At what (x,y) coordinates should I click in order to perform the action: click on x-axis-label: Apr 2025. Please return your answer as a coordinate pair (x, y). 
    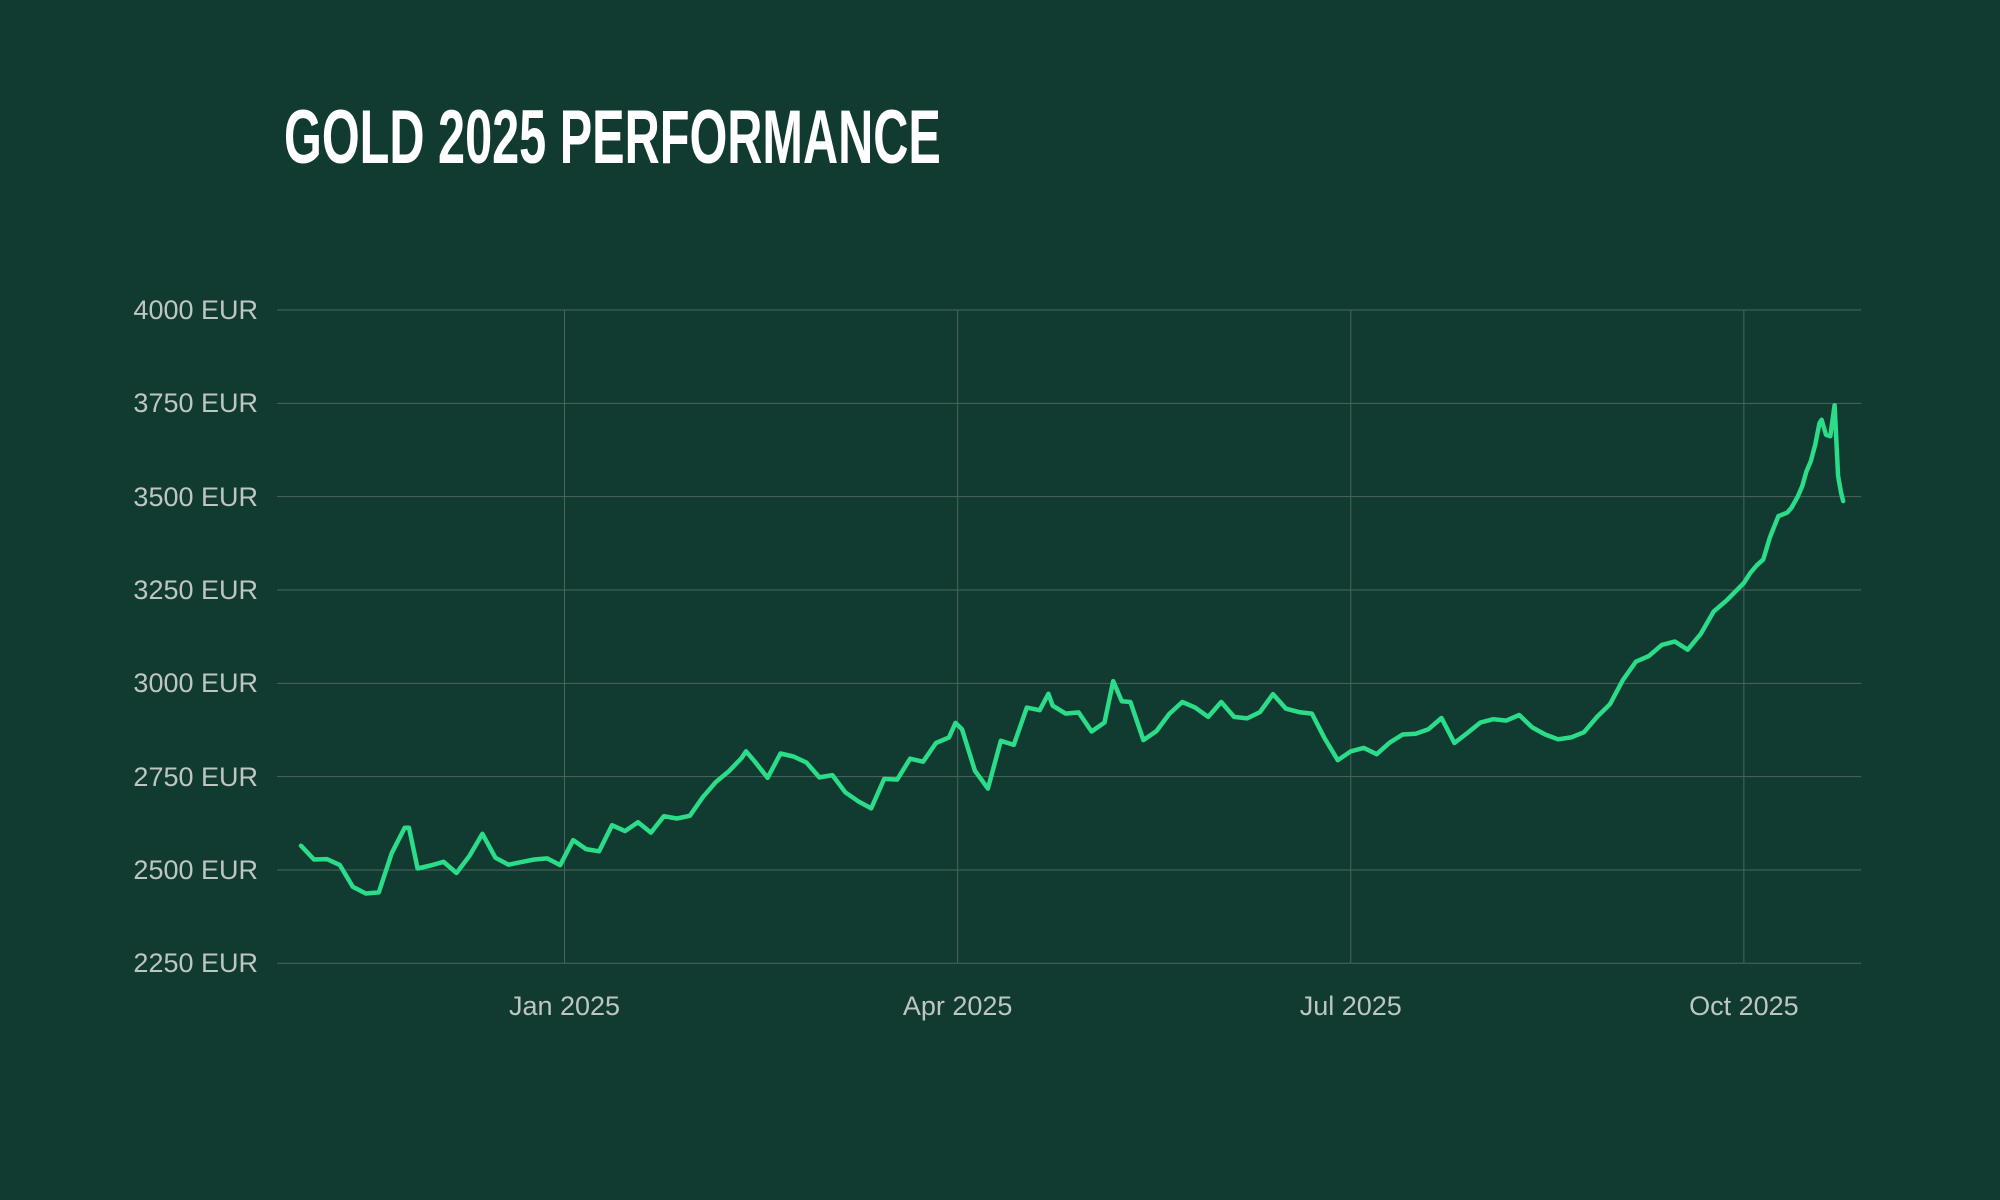
    Looking at the image, I should click on (957, 1006).